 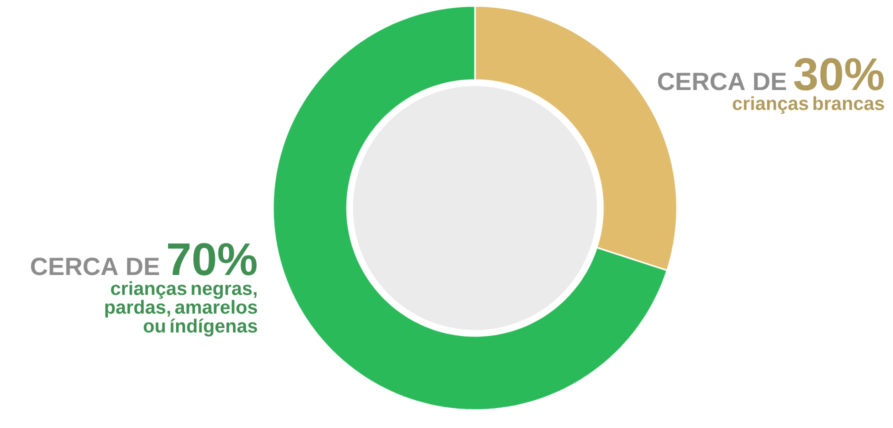 I want to click on slice-label: crianças brancas, so click(x=808, y=105).